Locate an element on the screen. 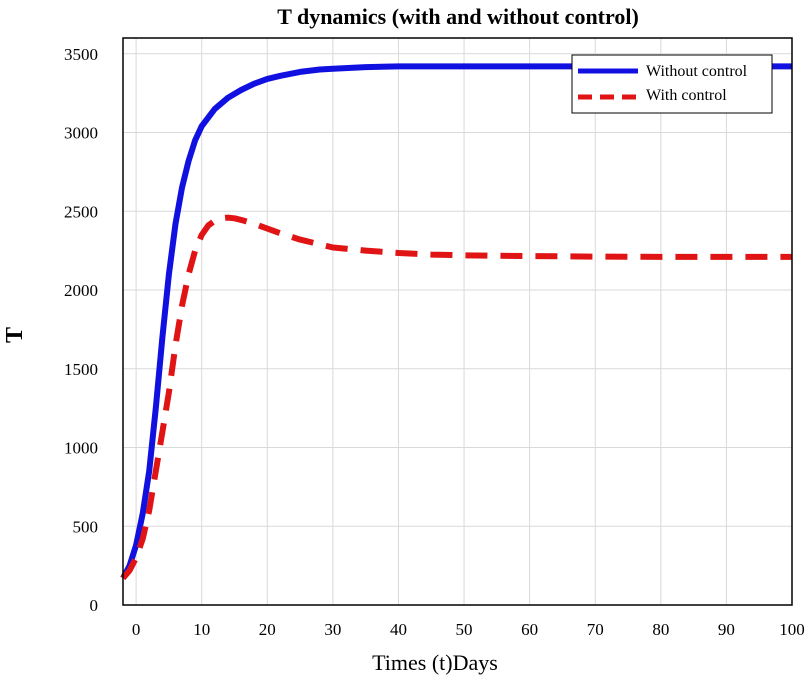 This screenshot has width=806, height=681. x-axis-ticks: 0 10 20 30 40 50 60 70 80 90 100 is located at coordinates (468, 629).